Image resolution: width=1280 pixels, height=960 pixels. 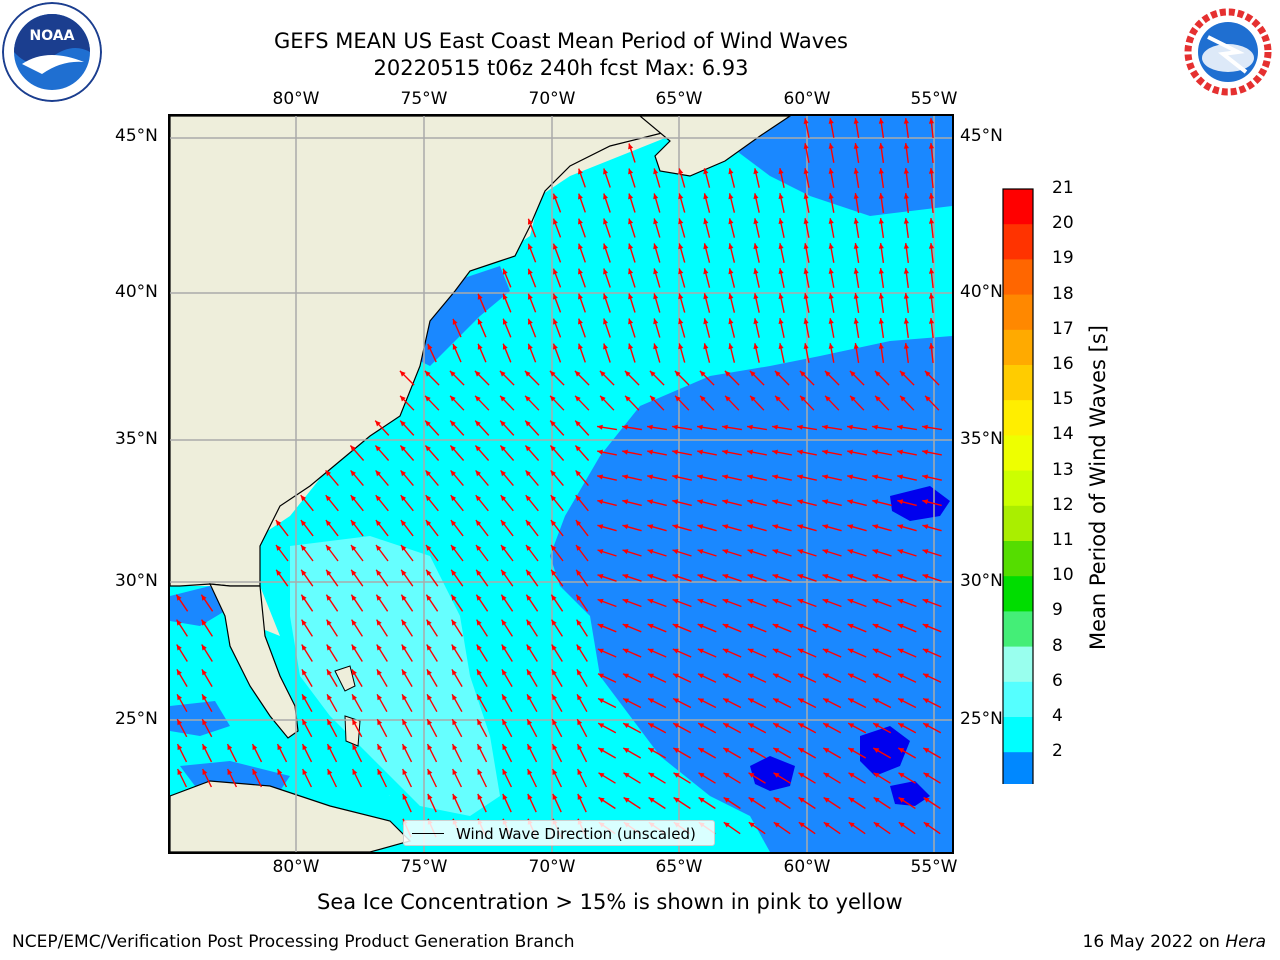 I want to click on colorbar-tick-label: 18, so click(x=1063, y=293).